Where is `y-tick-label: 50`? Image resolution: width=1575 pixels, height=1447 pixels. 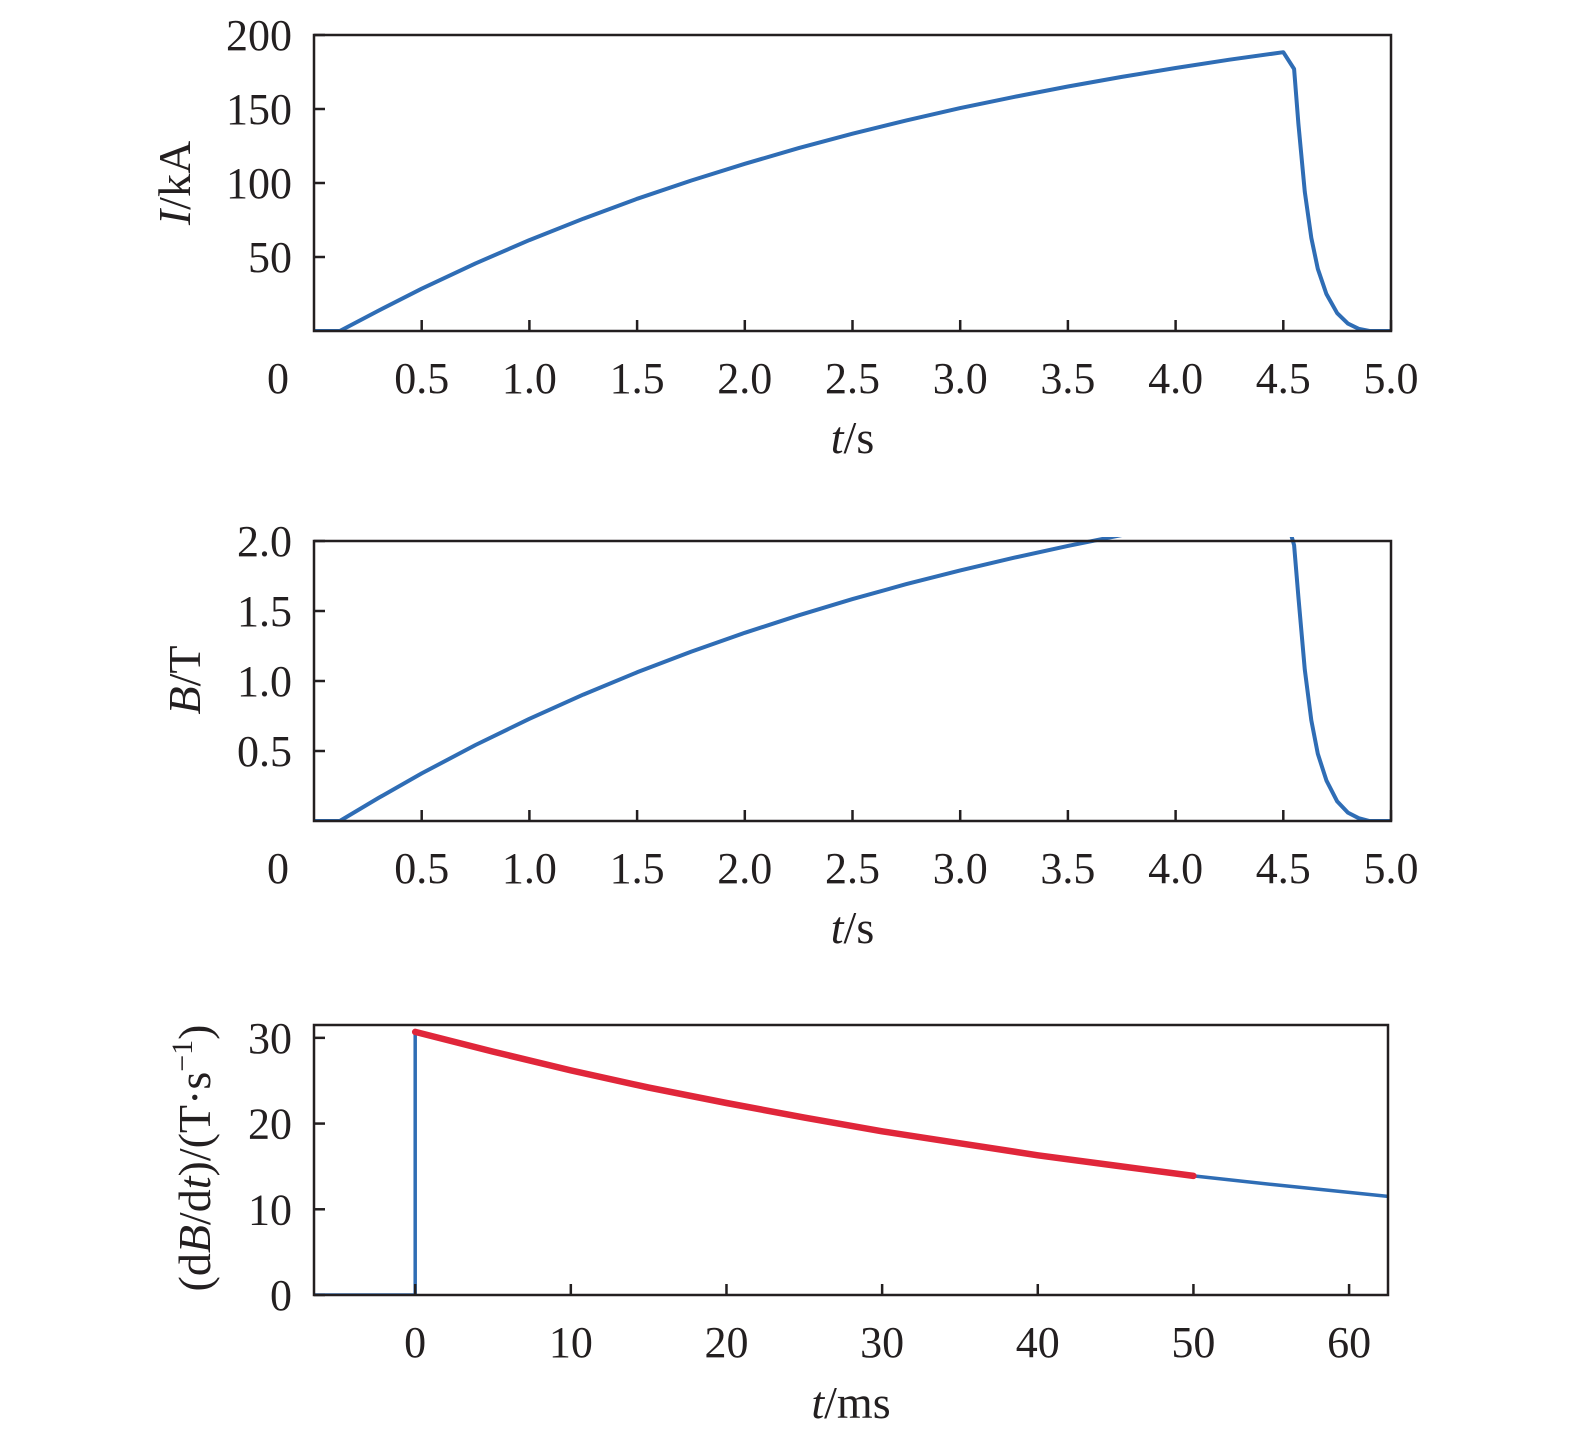 y-tick-label: 50 is located at coordinates (270, 257).